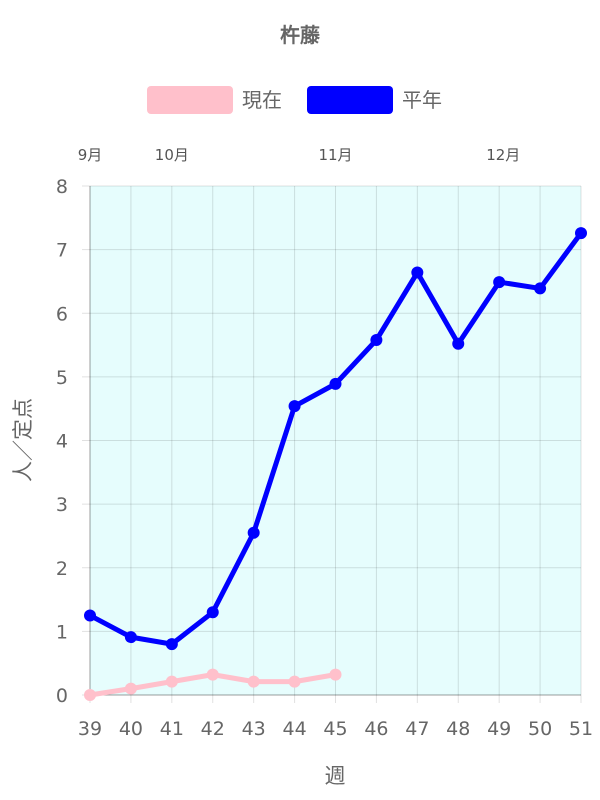 The height and width of the screenshot is (800, 600). What do you see at coordinates (62, 187) in the screenshot?
I see `y-tick-label: 8` at bounding box center [62, 187].